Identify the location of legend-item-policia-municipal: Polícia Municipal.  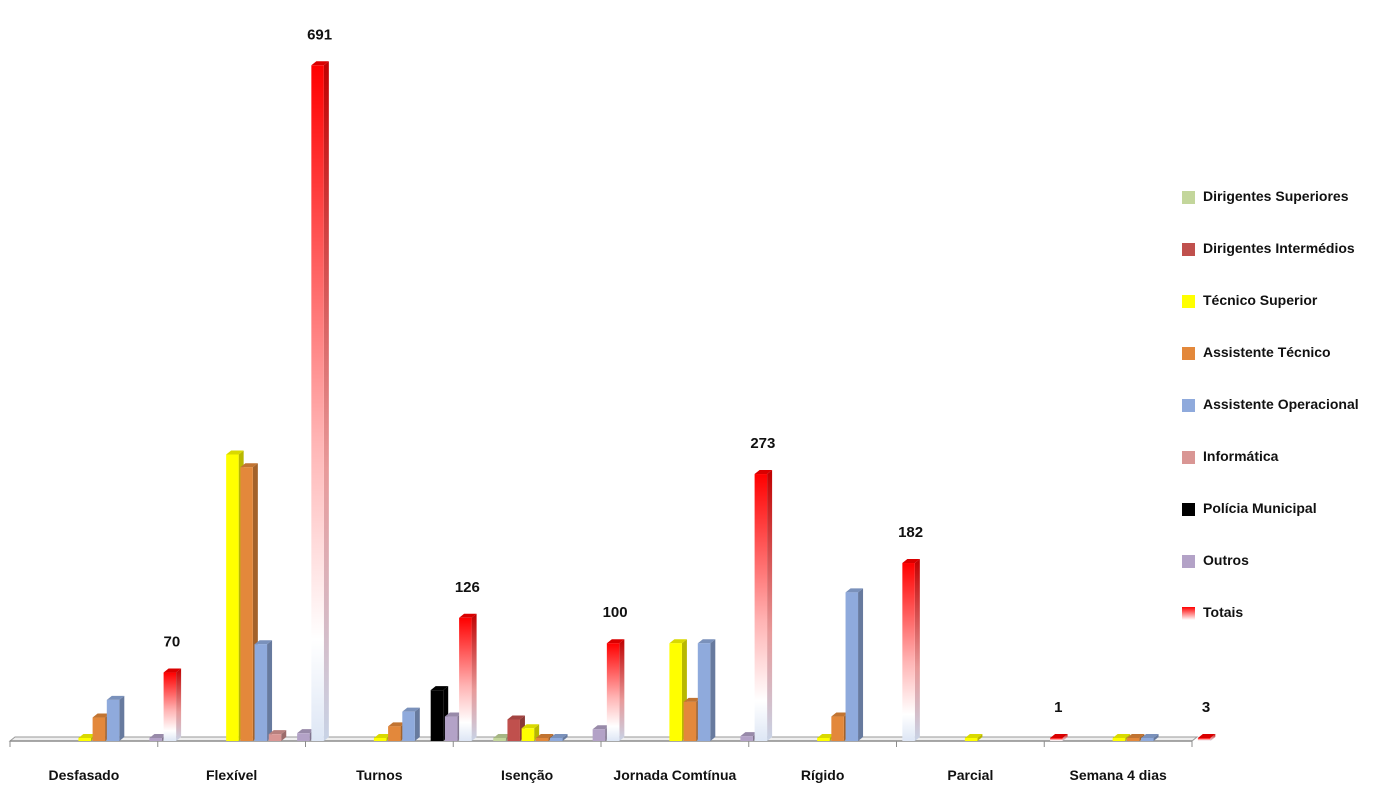
(1286, 520).